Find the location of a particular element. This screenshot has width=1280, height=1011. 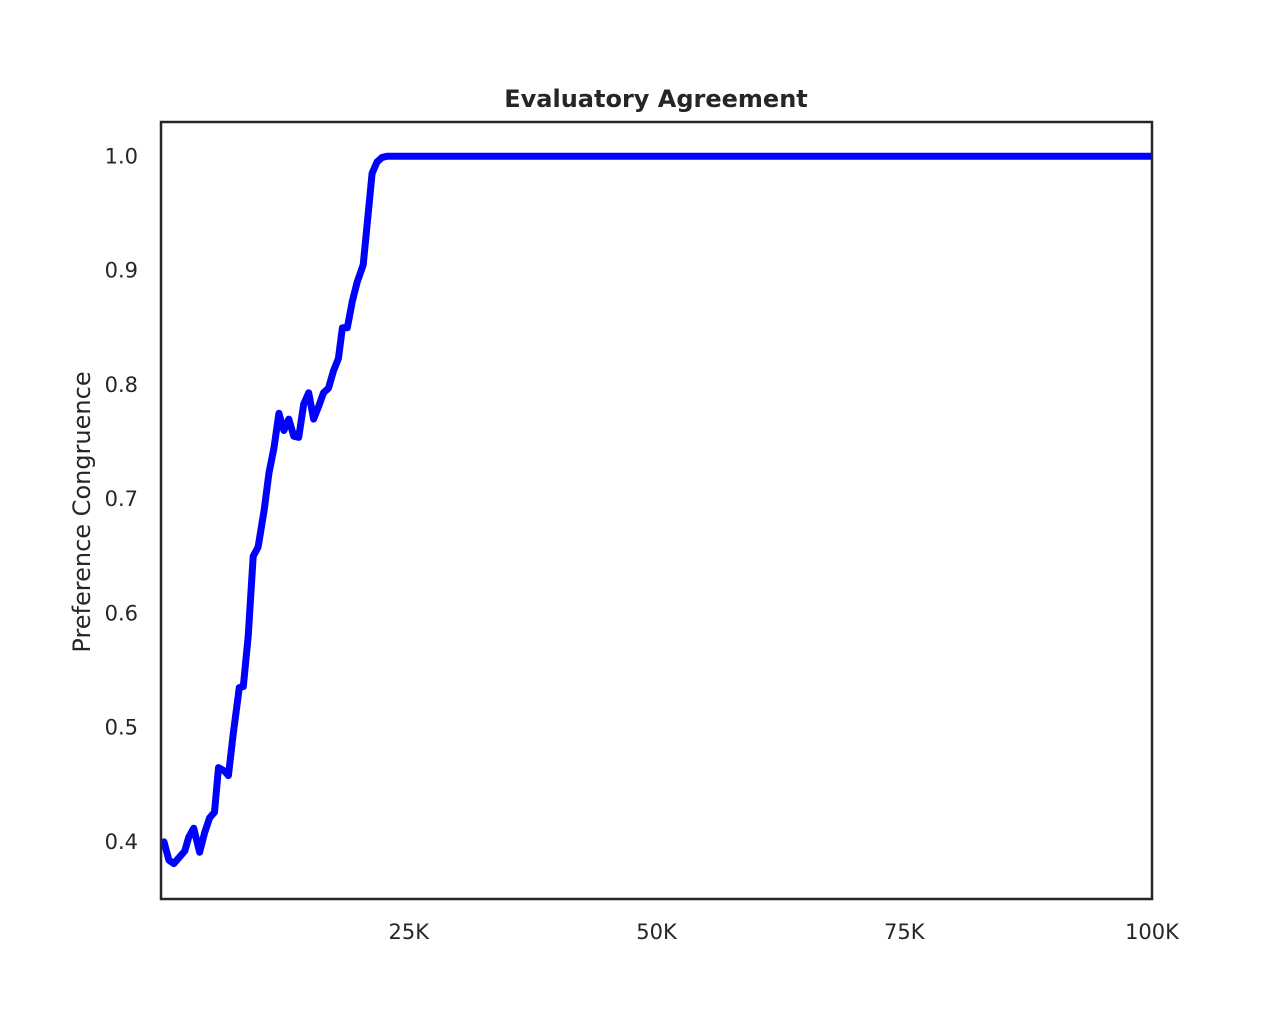

x-tick-label: 100K is located at coordinates (1152, 932).